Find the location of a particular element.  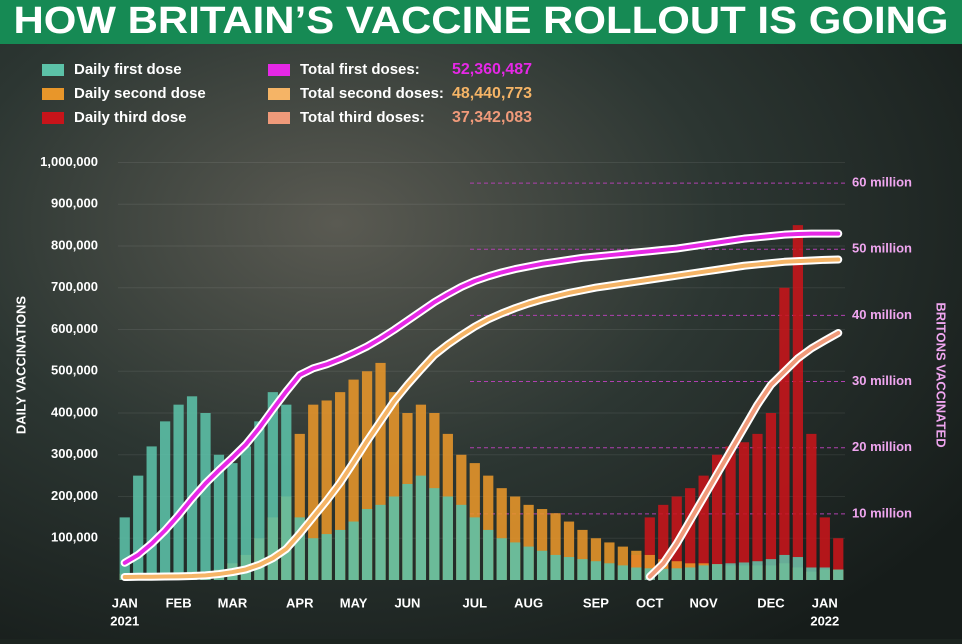

y2-tick-label: 50 million is located at coordinates (882, 248).